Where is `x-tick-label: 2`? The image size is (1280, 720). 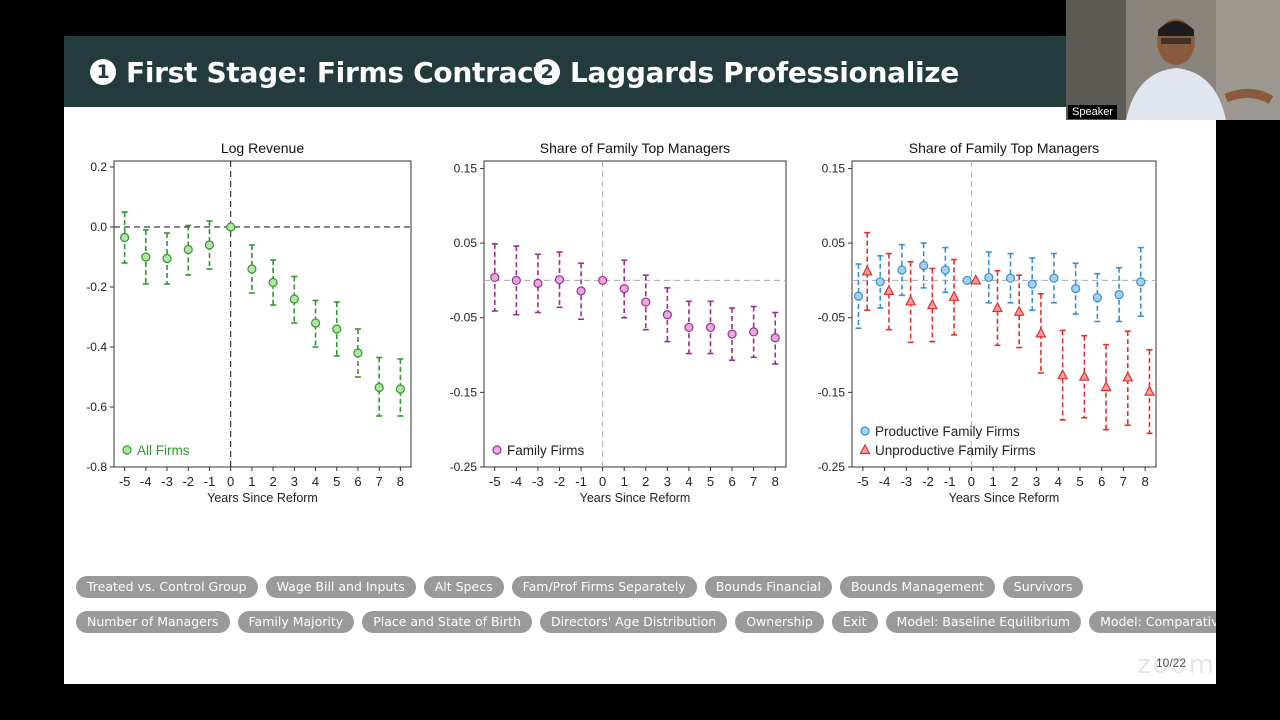
x-tick-label: 2 is located at coordinates (645, 481).